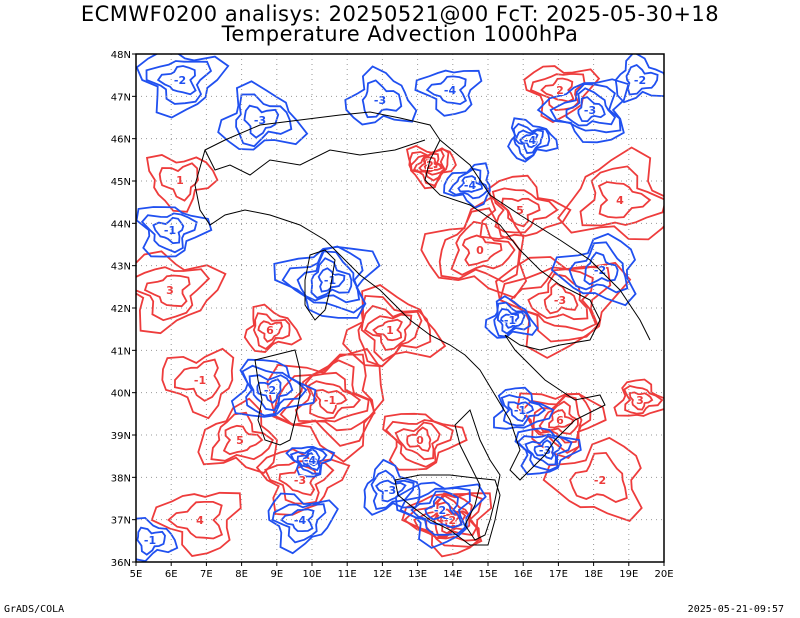  I want to click on warm-contour-label: 2, so click(430, 165).